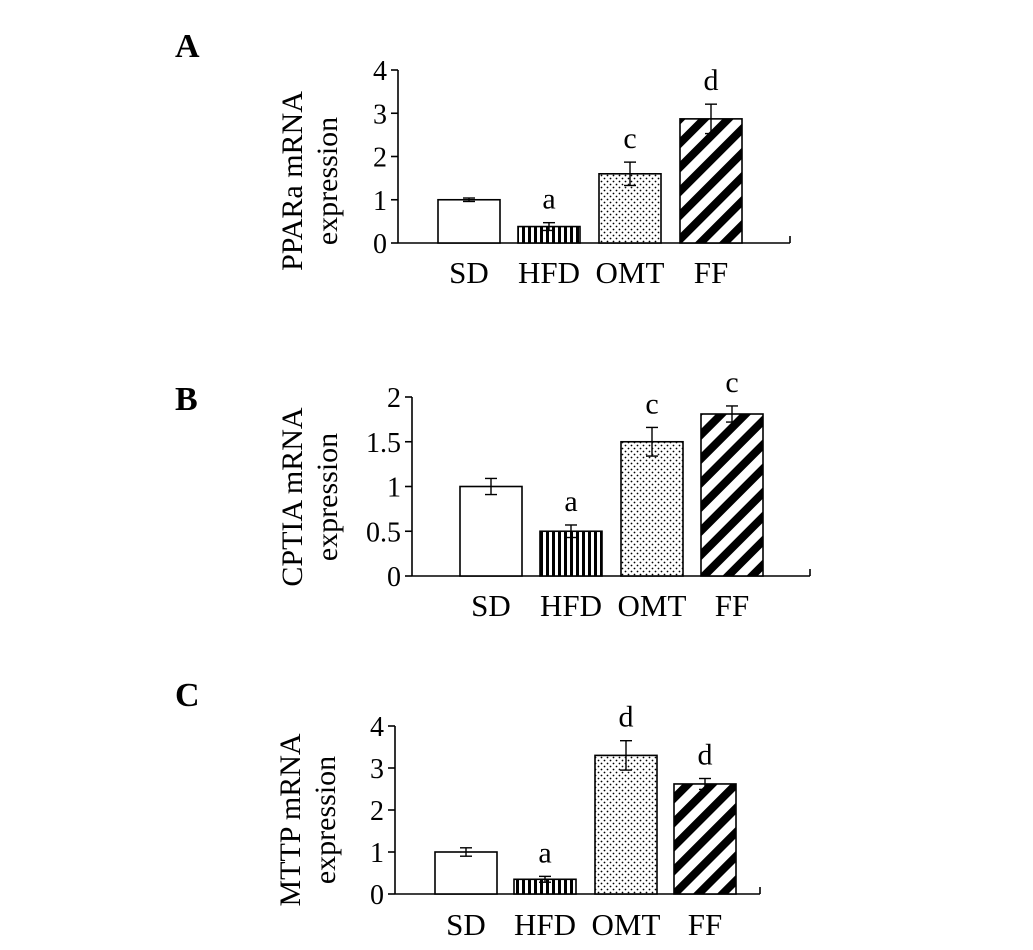 This screenshot has height=950, width=1033. What do you see at coordinates (380, 158) in the screenshot?
I see `panel-a-y-tick-label: 2` at bounding box center [380, 158].